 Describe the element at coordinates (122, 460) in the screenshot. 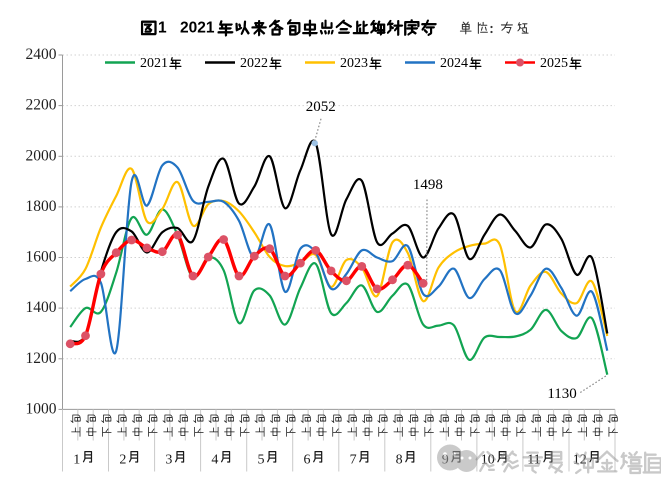

I see `svg-text: 2` at that location.